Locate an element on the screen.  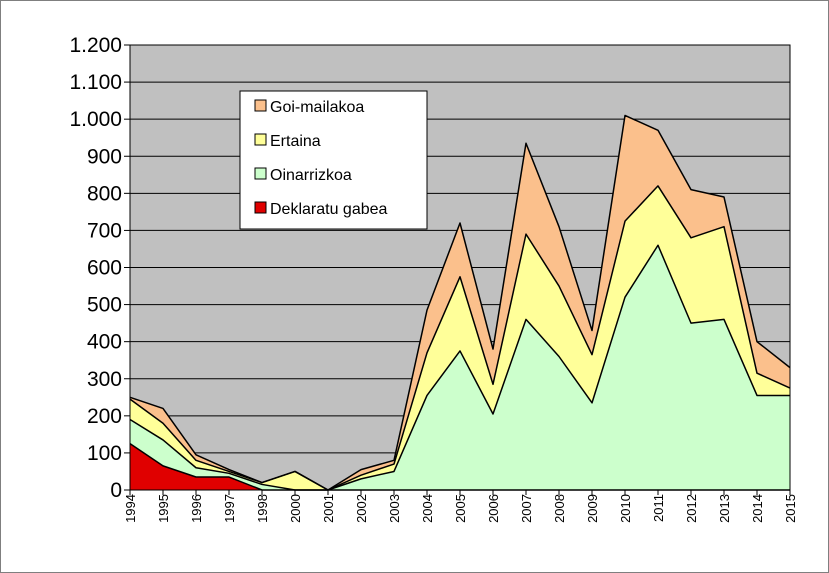
ytick-label-5: 500 is located at coordinates (104, 305).